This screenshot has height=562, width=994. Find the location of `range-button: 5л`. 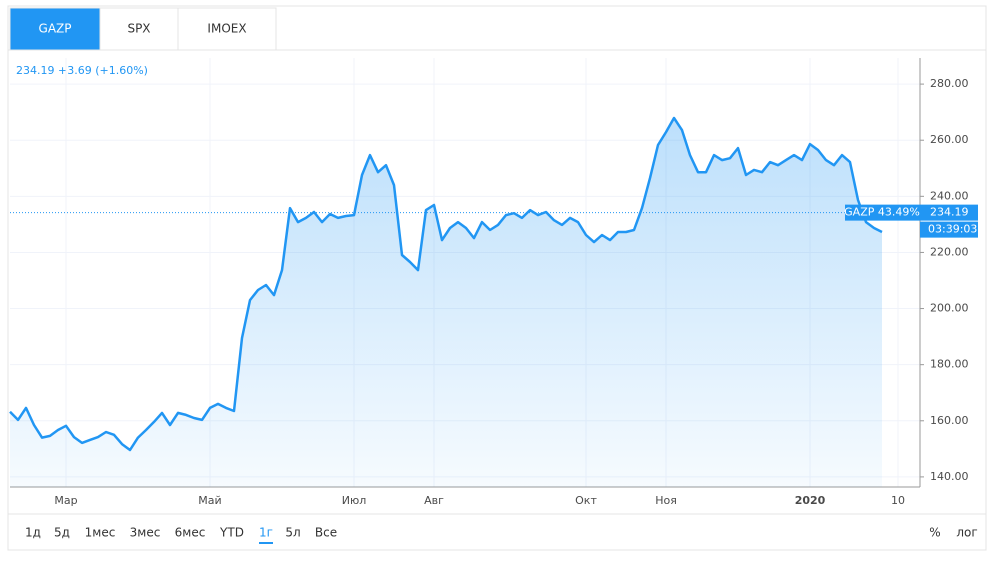

range-button: 5л is located at coordinates (292, 533).